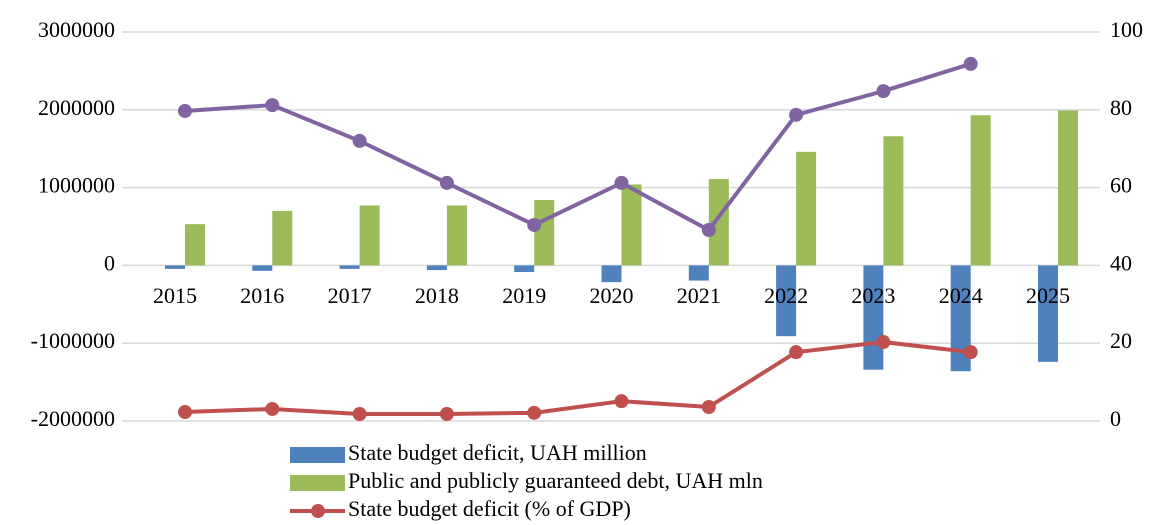 The image size is (1170, 525). I want to click on y2-tick-label: 80, so click(1121, 107).